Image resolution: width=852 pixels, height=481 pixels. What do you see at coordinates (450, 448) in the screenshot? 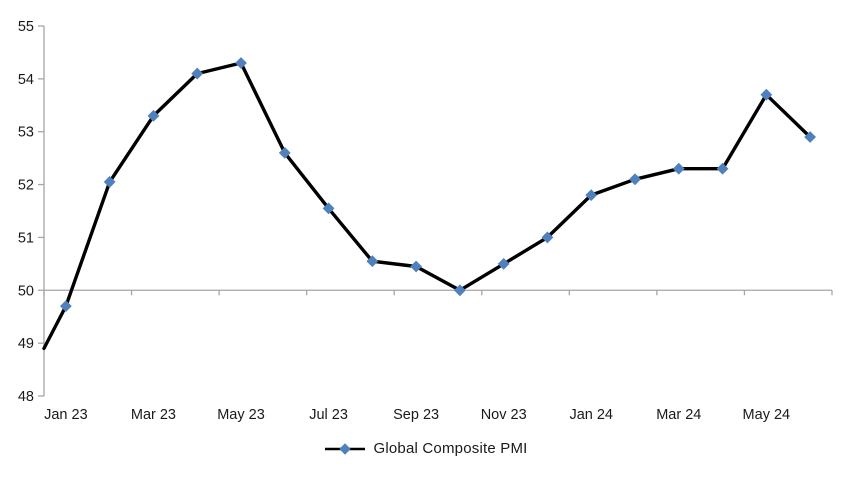
I see `legend-label: Global Composite PMI` at bounding box center [450, 448].